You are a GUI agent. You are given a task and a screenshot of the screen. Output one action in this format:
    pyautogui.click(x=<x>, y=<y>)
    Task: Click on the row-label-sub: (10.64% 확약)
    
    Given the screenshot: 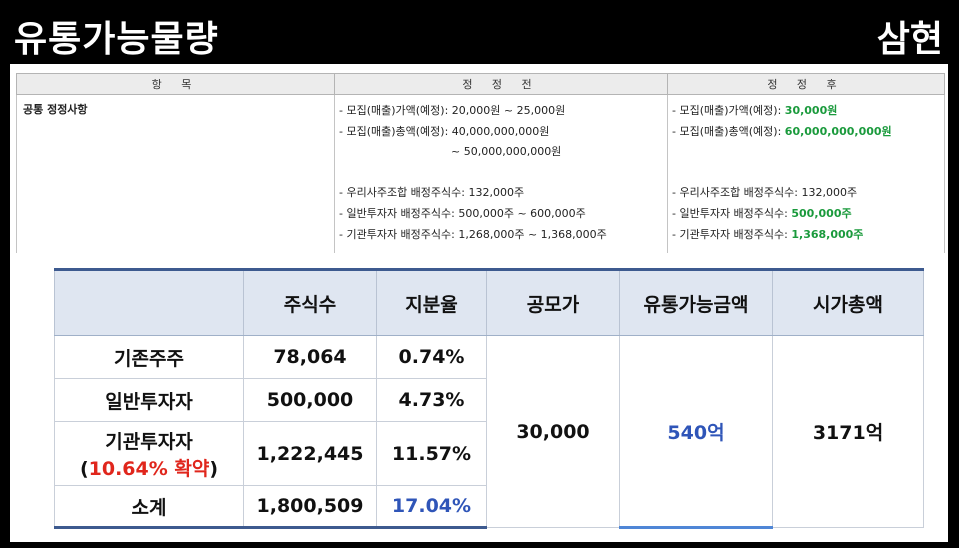 What is the action you would take?
    pyautogui.click(x=149, y=469)
    